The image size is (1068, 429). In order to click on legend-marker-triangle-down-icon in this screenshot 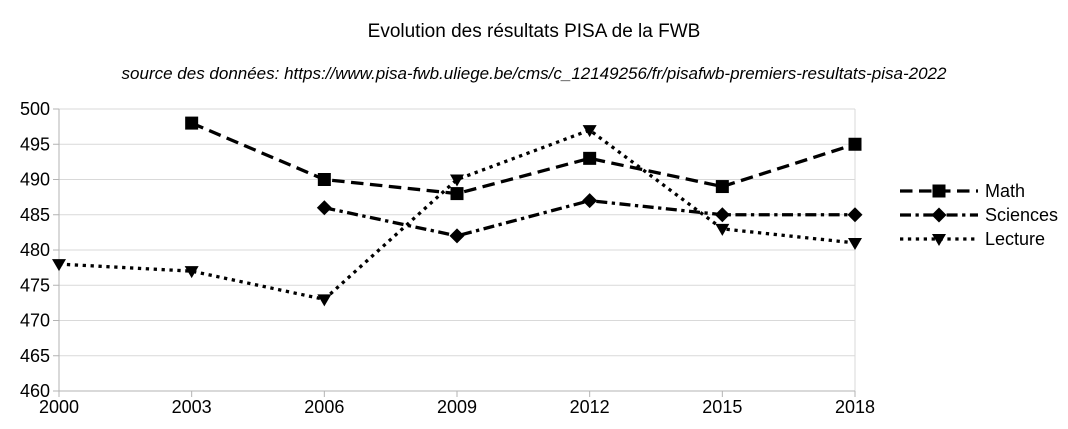, I will do `click(939, 240)`.